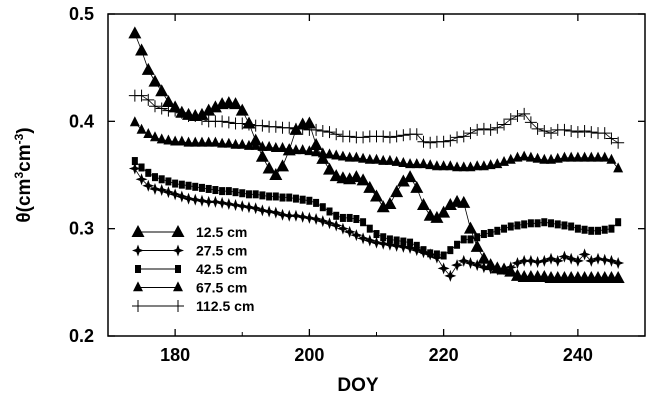  What do you see at coordinates (221, 232) in the screenshot?
I see `legend-label: 12.5 cm` at bounding box center [221, 232].